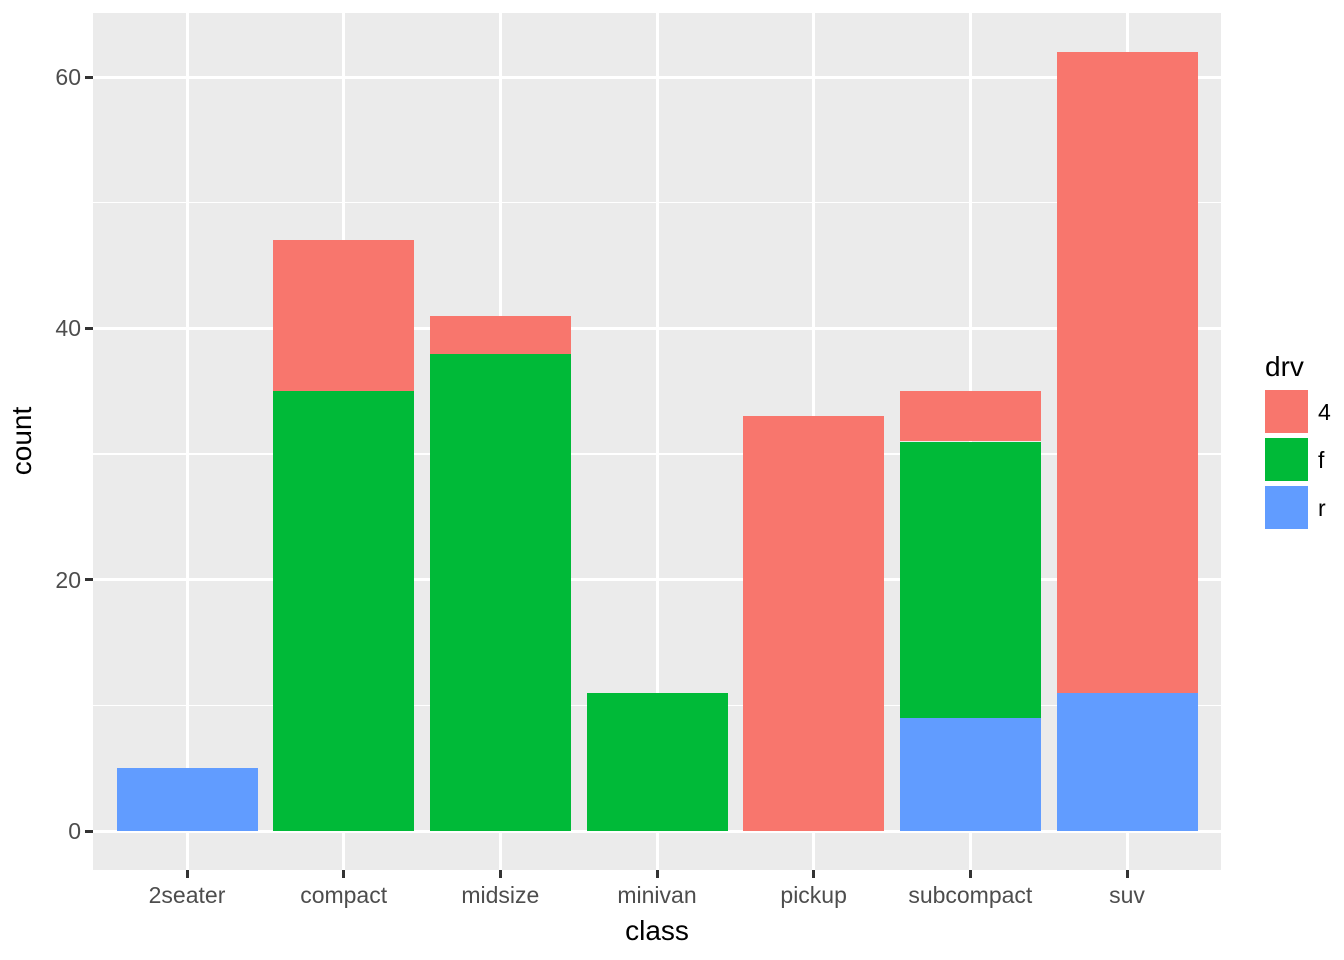 This screenshot has width=1344, height=960. I want to click on legend-entry-4: 4, so click(1298, 411).